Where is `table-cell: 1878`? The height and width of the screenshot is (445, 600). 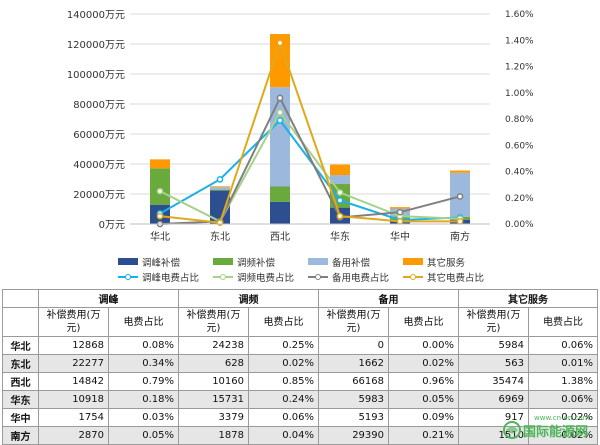 table-cell: 1878 is located at coordinates (213, 435).